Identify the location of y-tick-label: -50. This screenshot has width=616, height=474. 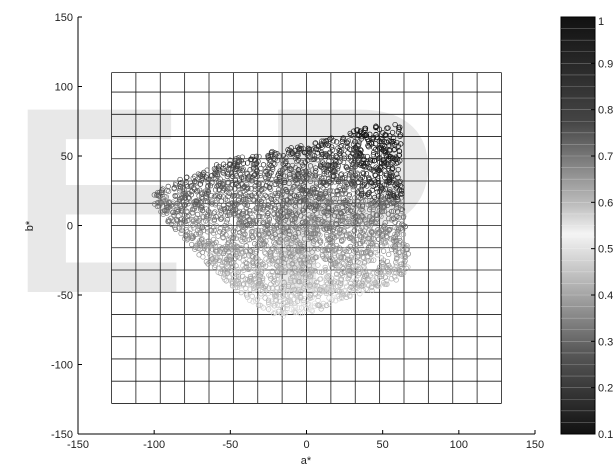
(65, 296).